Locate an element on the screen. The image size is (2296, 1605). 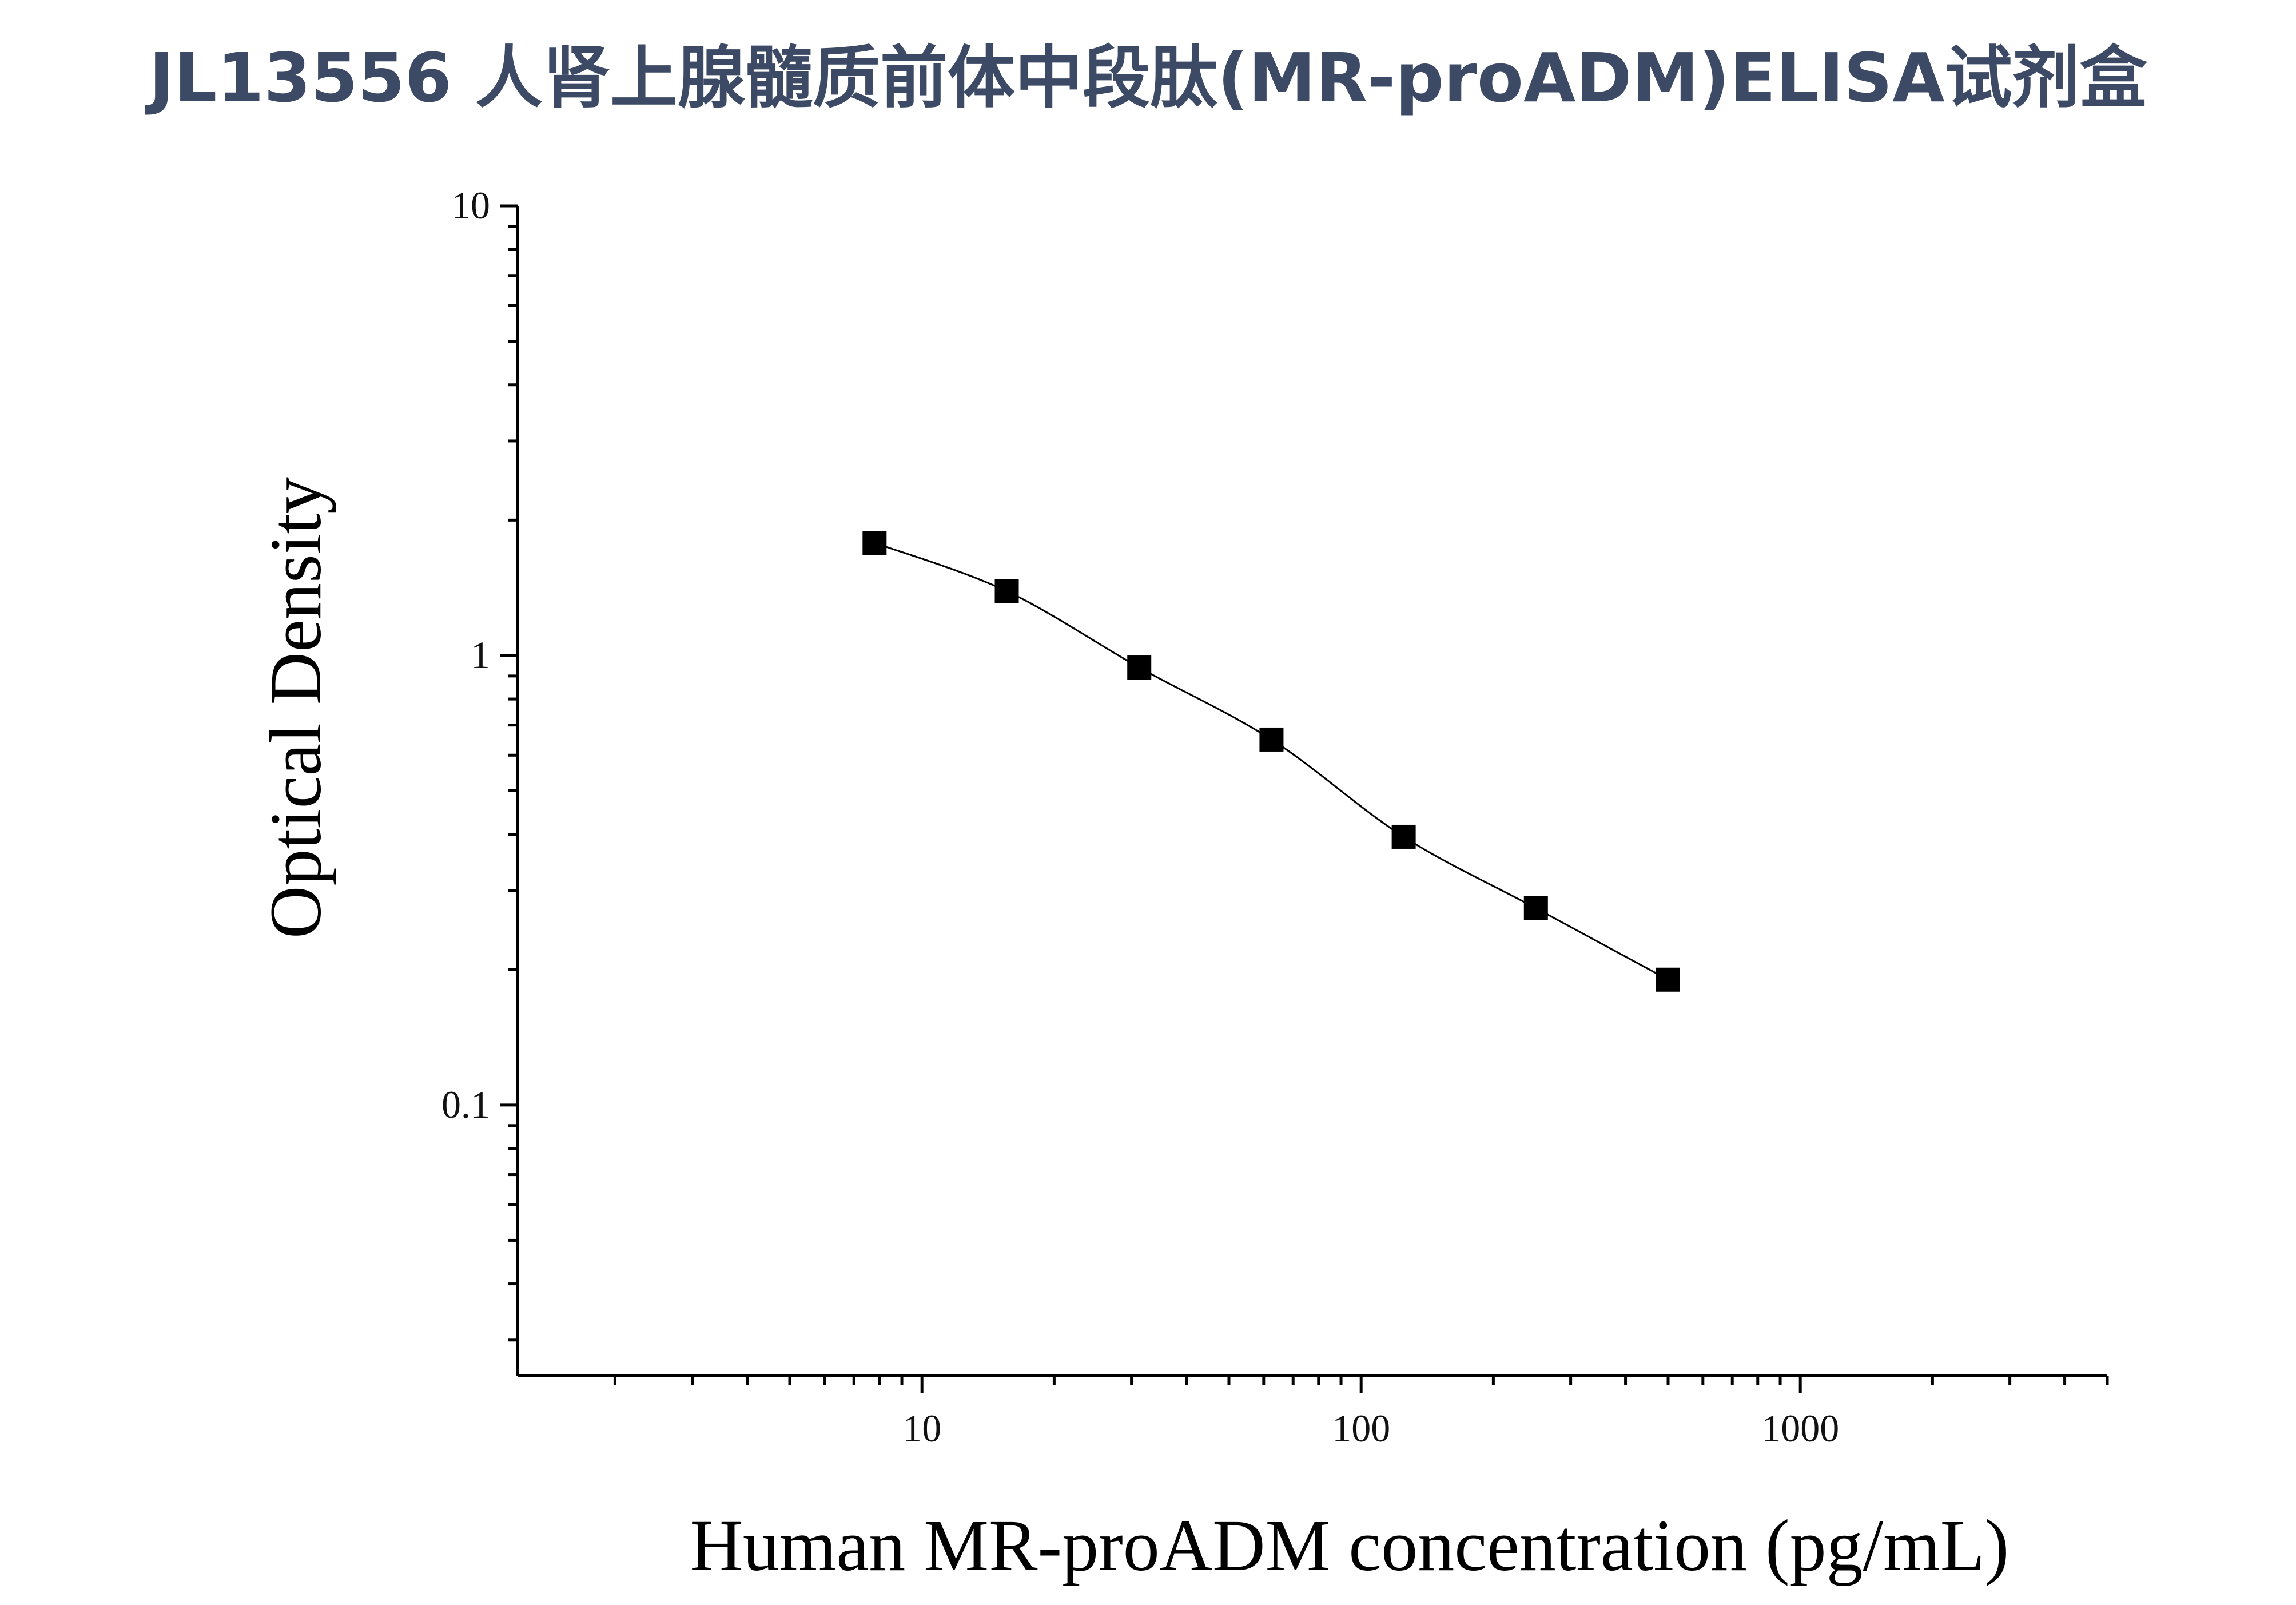
data-points is located at coordinates (1271, 761).